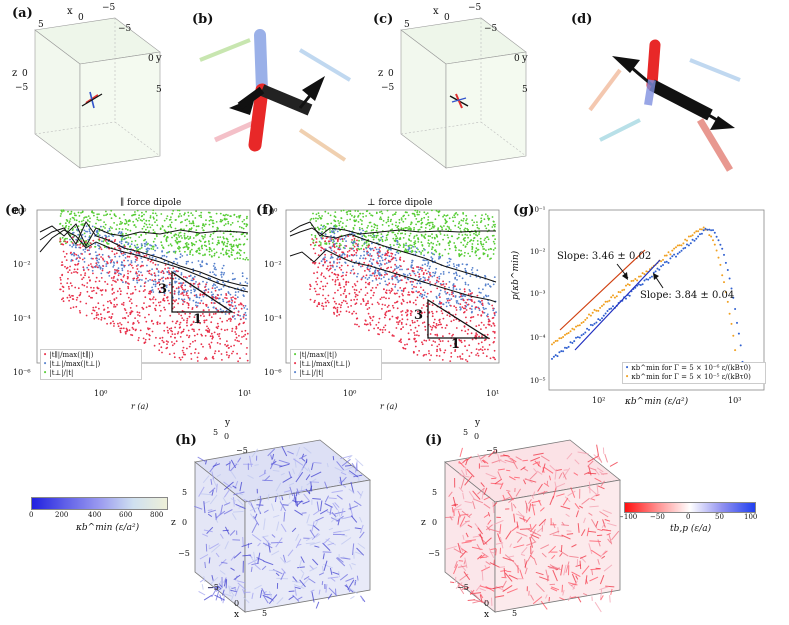  What do you see at coordinates (456, 344) in the screenshot?
I see `plot-f-tri-run: 1` at bounding box center [456, 344].